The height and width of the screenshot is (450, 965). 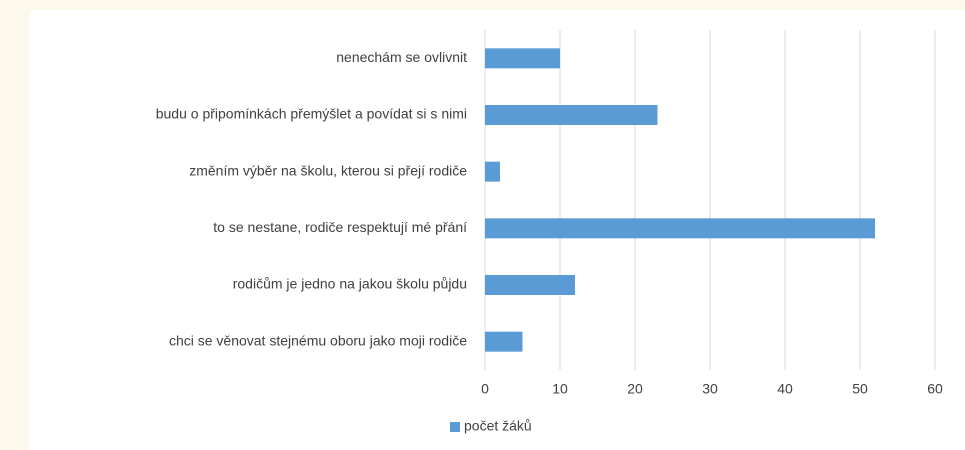 I want to click on y-tick-label: rodičům je jedno na jakou školu půjdu, so click(x=350, y=284).